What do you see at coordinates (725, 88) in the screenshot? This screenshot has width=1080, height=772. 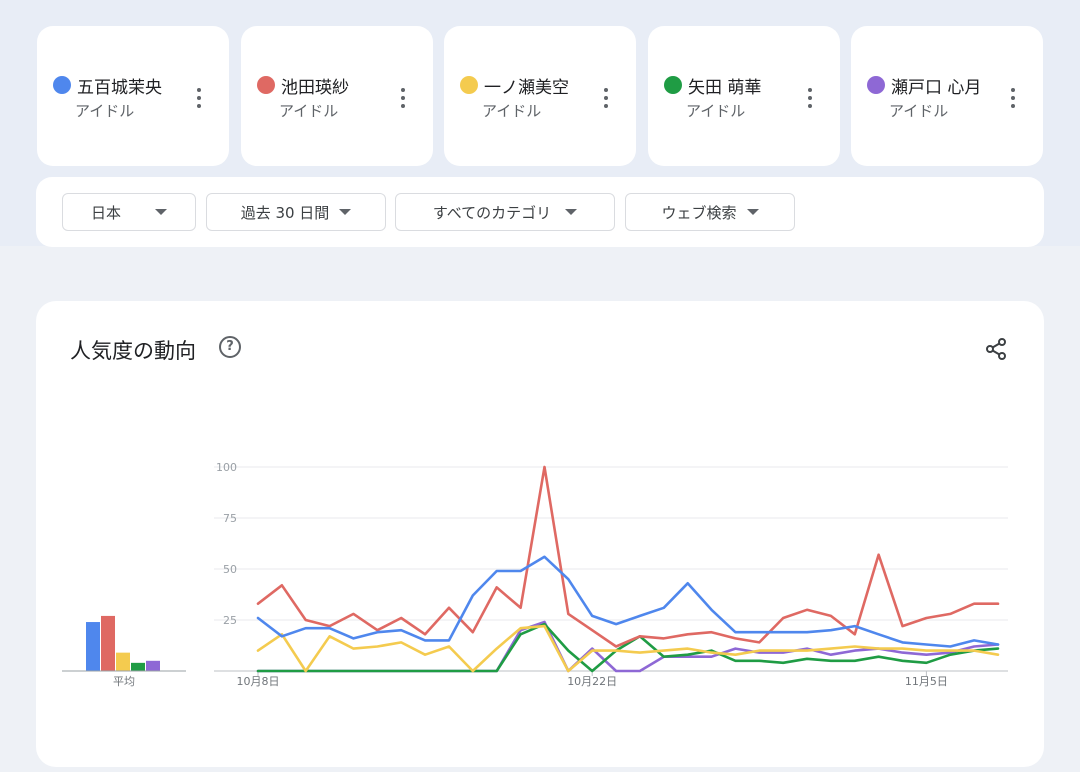 I see `term-name: 矢田 萌華` at bounding box center [725, 88].